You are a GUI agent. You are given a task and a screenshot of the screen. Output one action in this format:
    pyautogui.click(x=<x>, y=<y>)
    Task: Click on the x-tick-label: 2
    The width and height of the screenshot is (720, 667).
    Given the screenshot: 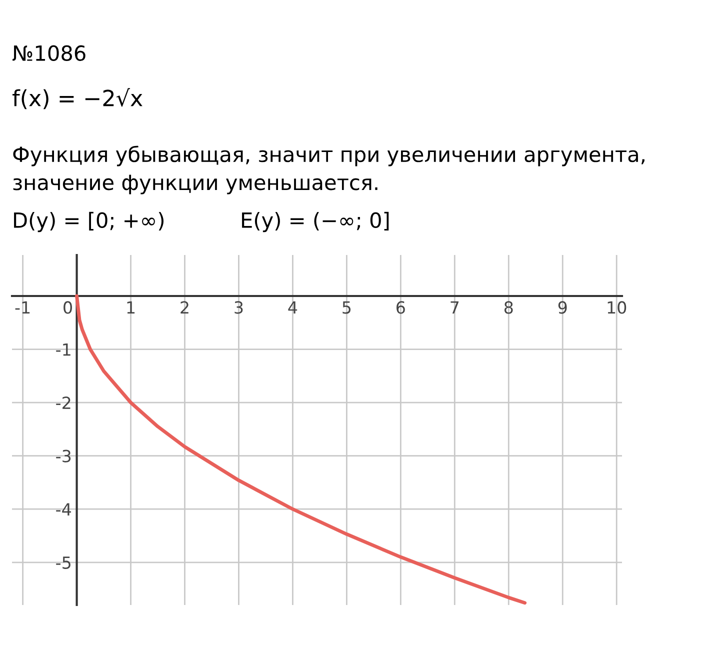 What is the action you would take?
    pyautogui.click(x=184, y=307)
    